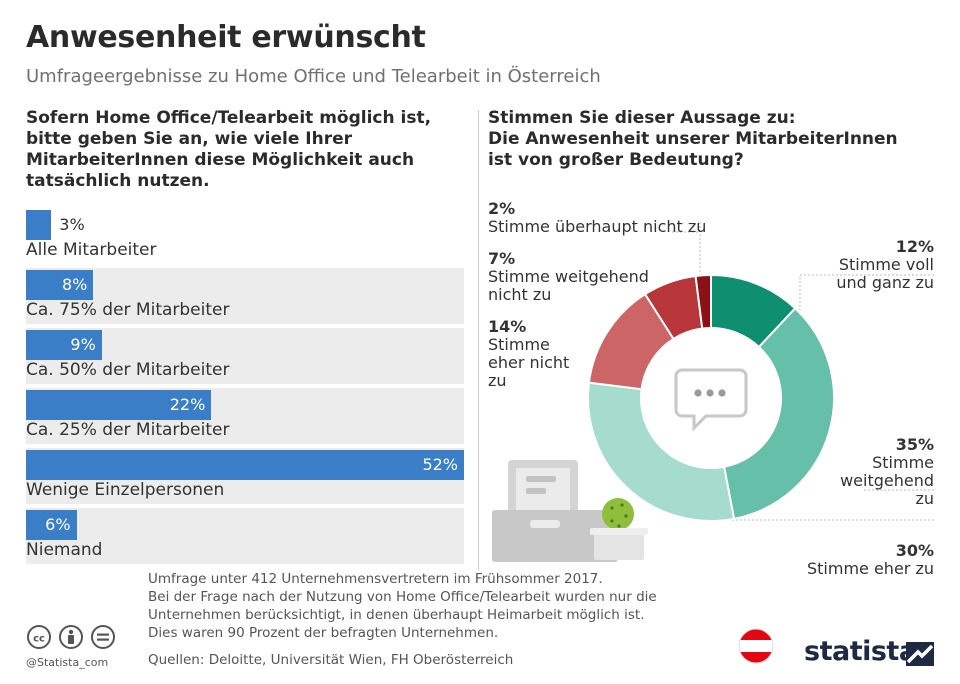 The height and width of the screenshot is (684, 960). What do you see at coordinates (67, 662) in the screenshot?
I see `statista-handle: @Statista_com` at bounding box center [67, 662].